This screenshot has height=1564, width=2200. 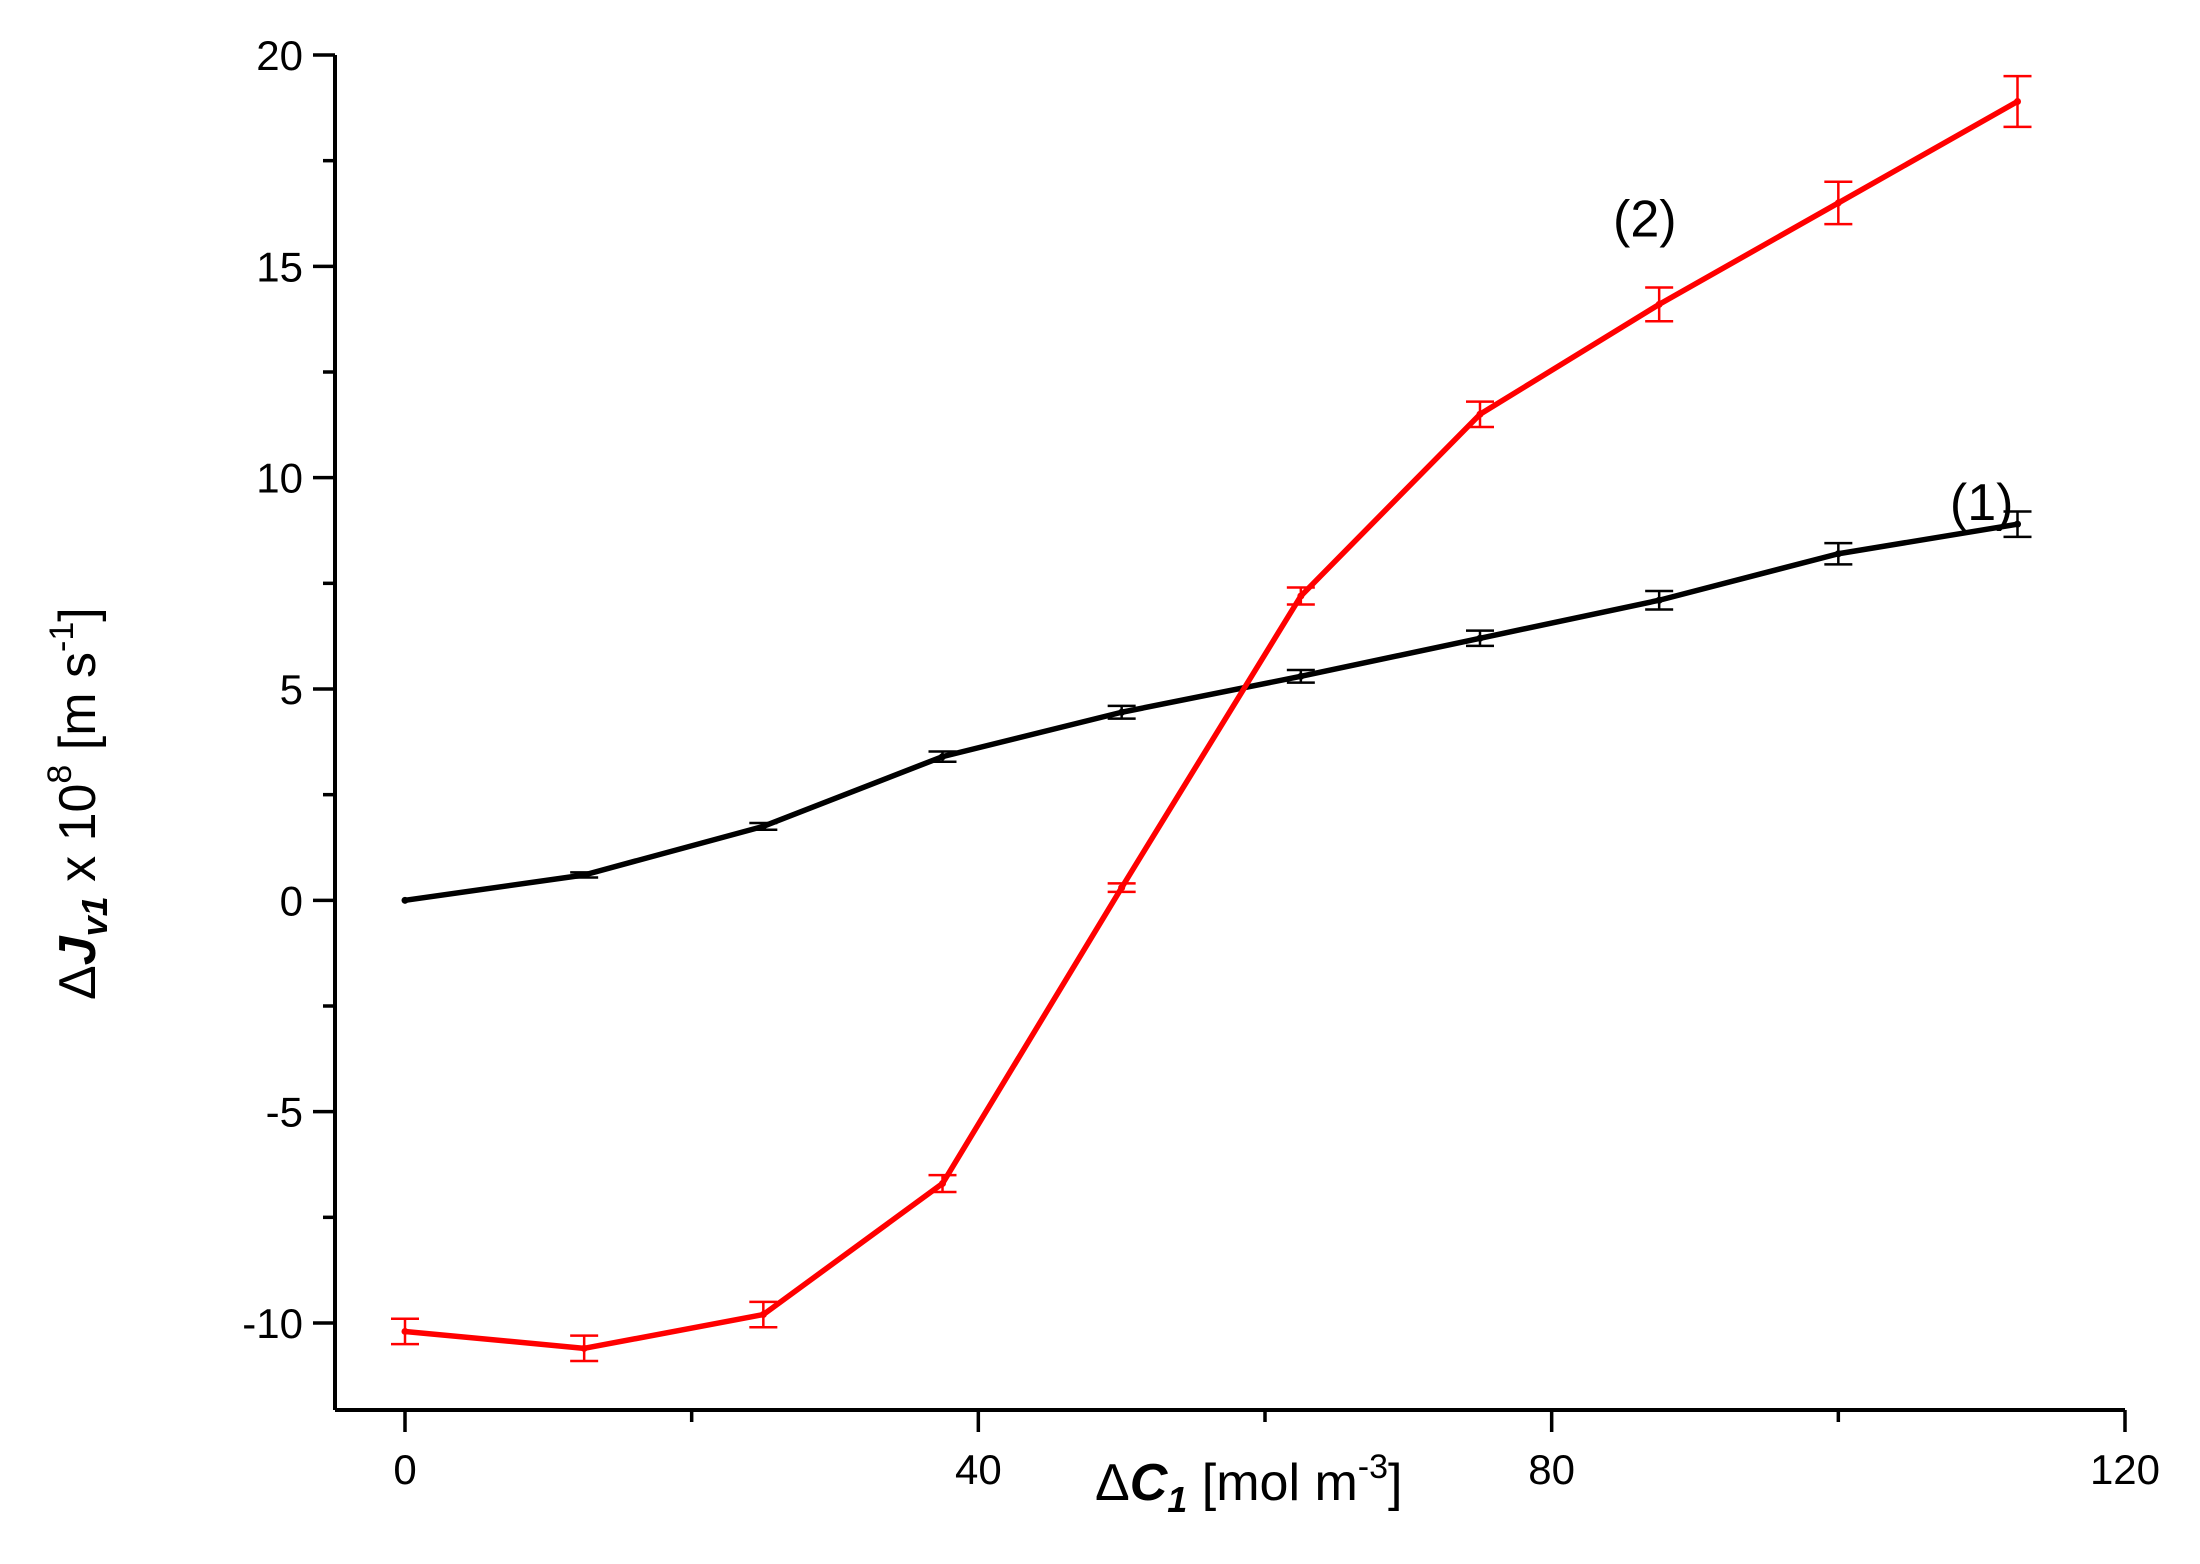 I want to click on y-tick-label: -10, so click(x=272, y=1323).